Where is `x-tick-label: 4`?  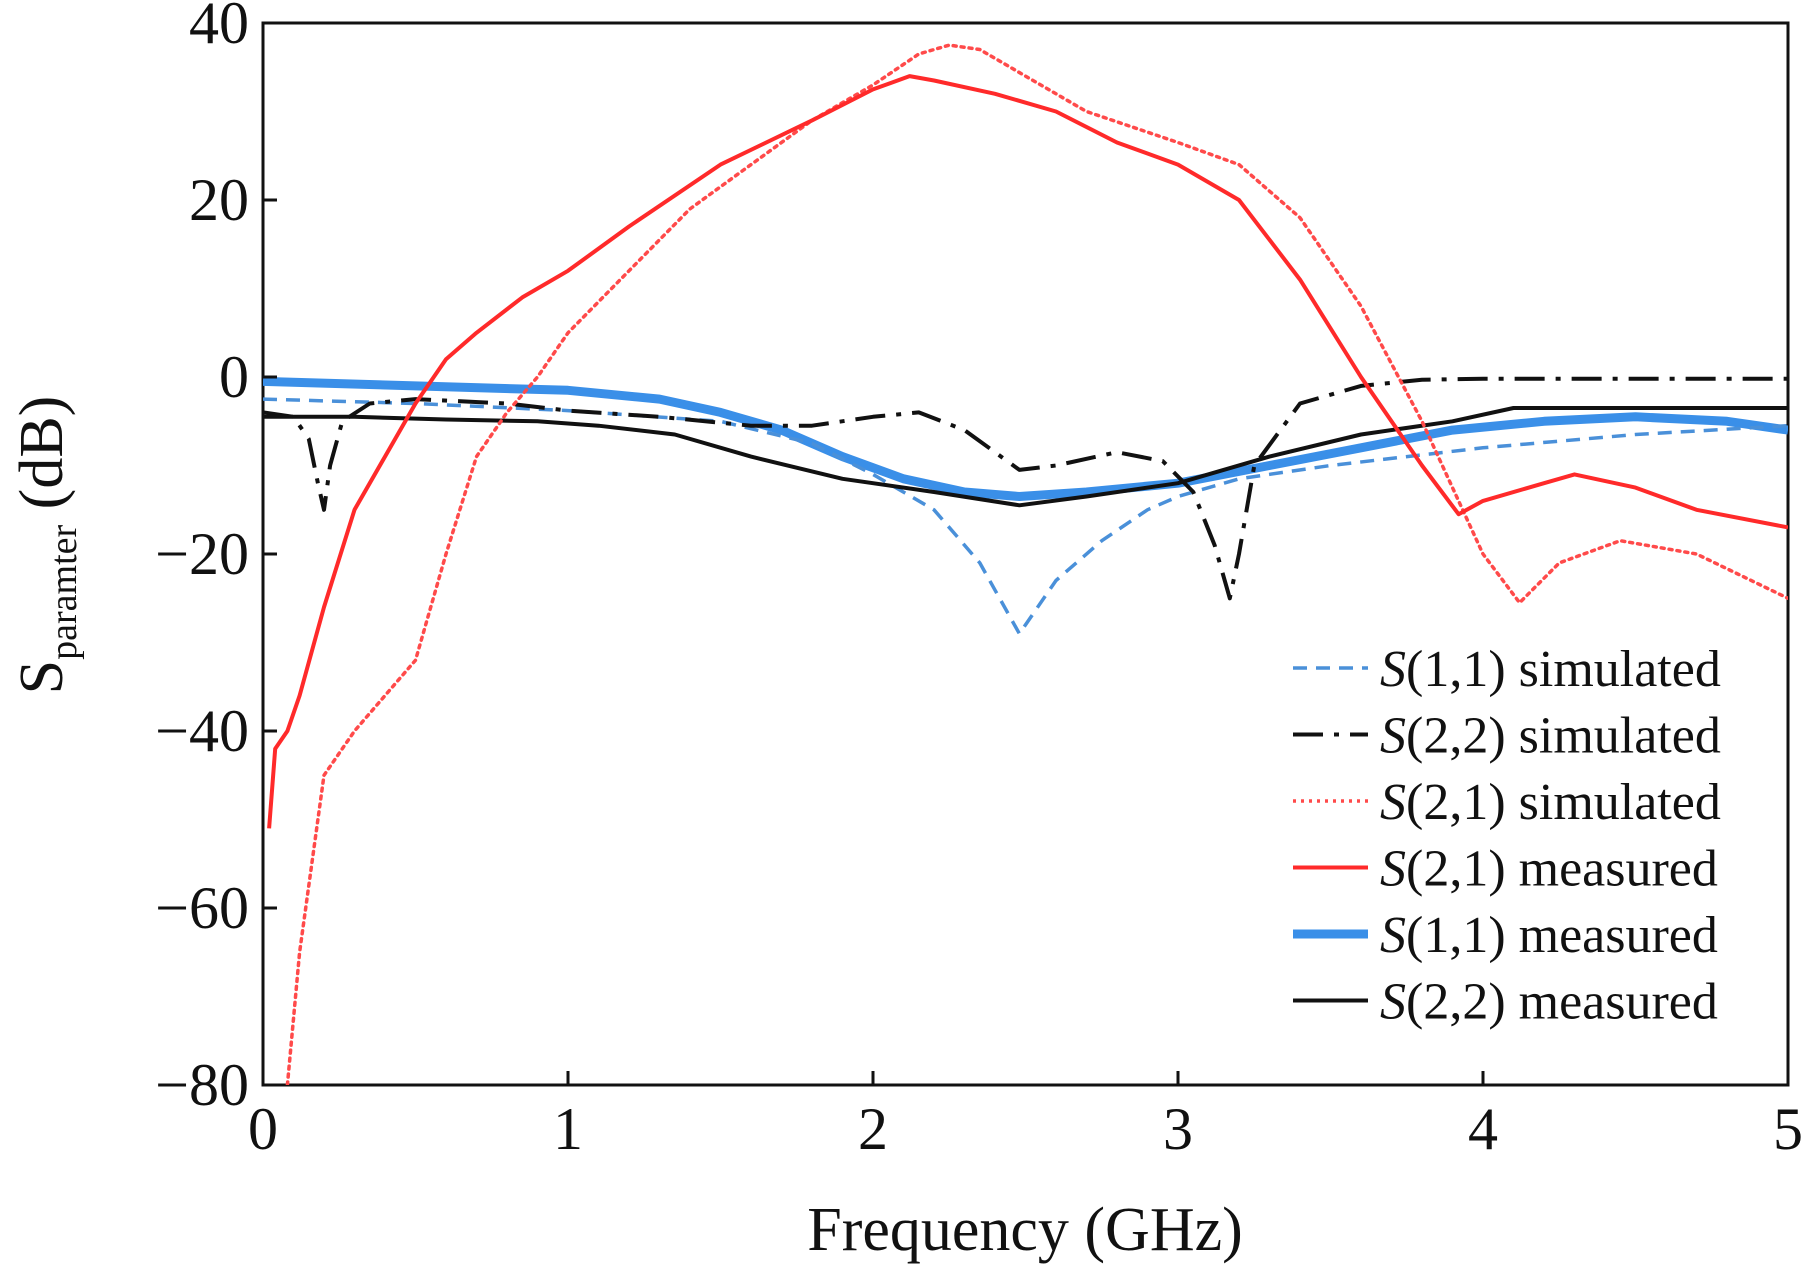 x-tick-label: 4 is located at coordinates (1483, 1129).